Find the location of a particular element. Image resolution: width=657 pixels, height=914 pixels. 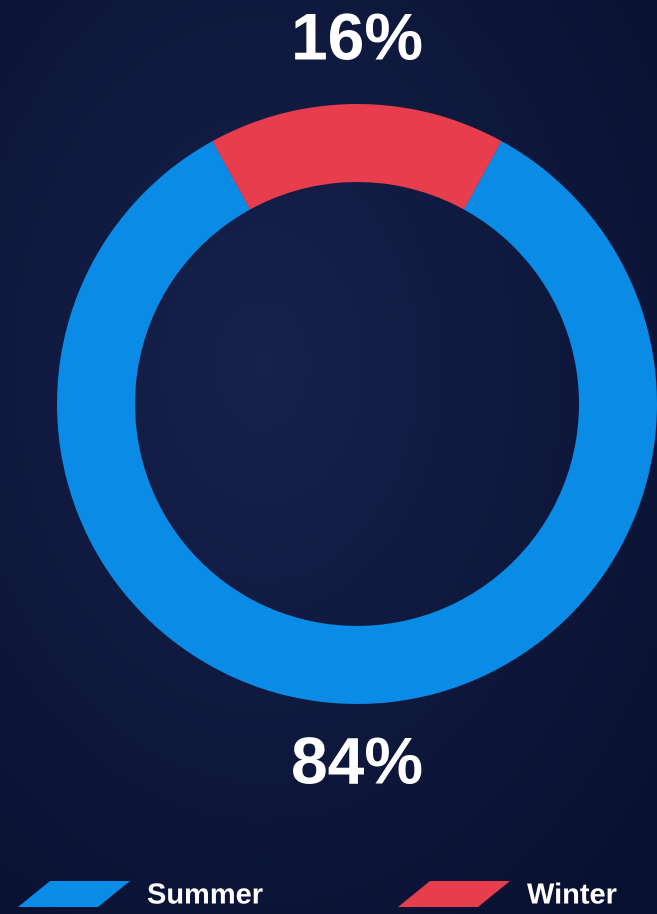

legend-label: Summer is located at coordinates (205, 895).